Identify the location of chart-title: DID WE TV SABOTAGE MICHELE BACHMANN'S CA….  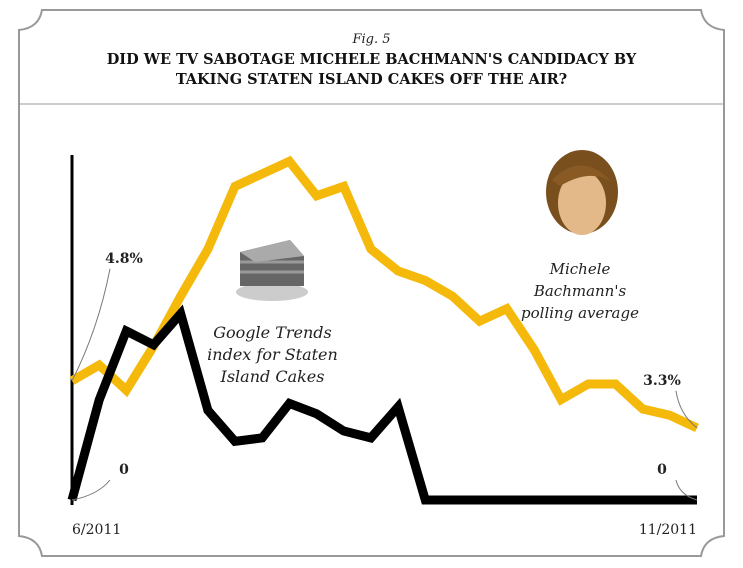
(371, 69).